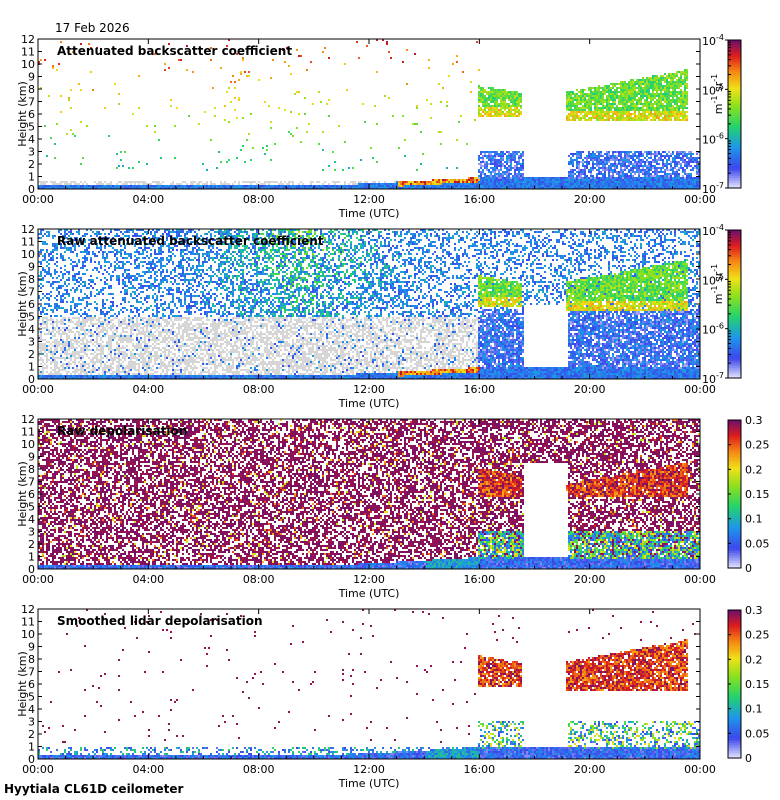  What do you see at coordinates (31, 659) in the screenshot?
I see `y-tick-label: 8` at bounding box center [31, 659].